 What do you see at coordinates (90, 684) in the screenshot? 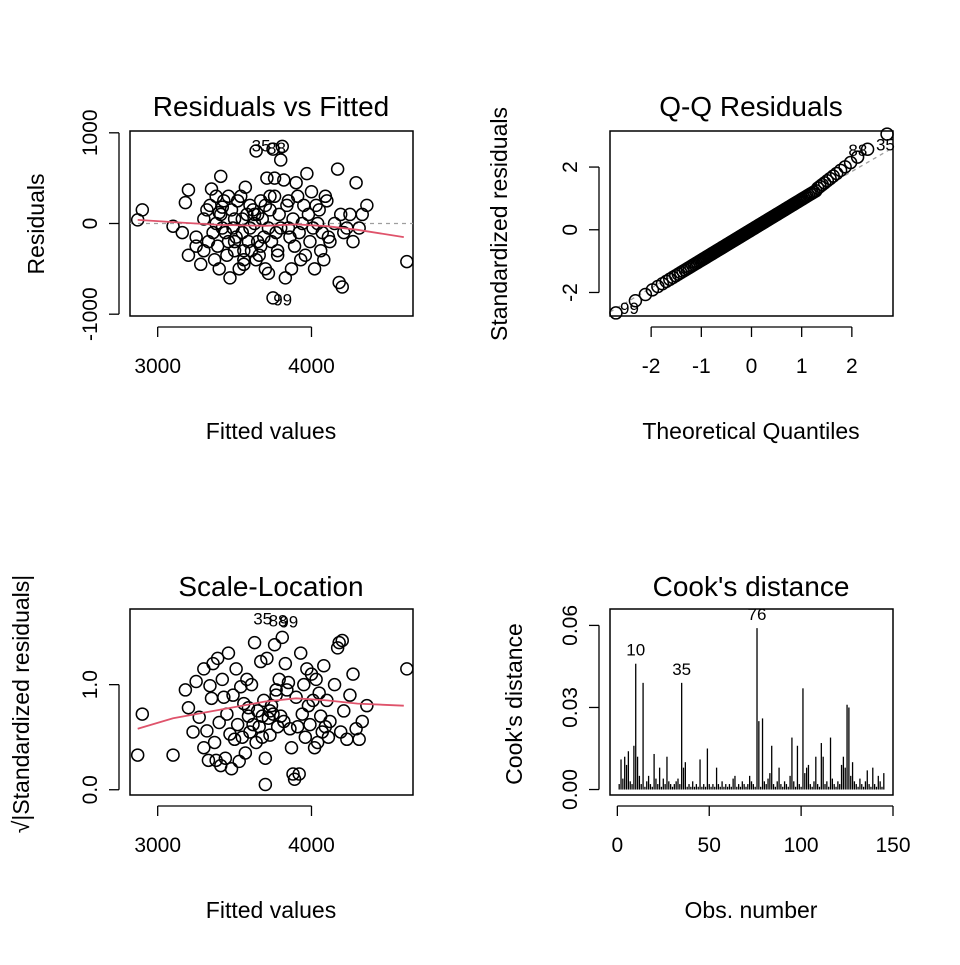
I see `y-tick-label: 1.0` at bounding box center [90, 684].